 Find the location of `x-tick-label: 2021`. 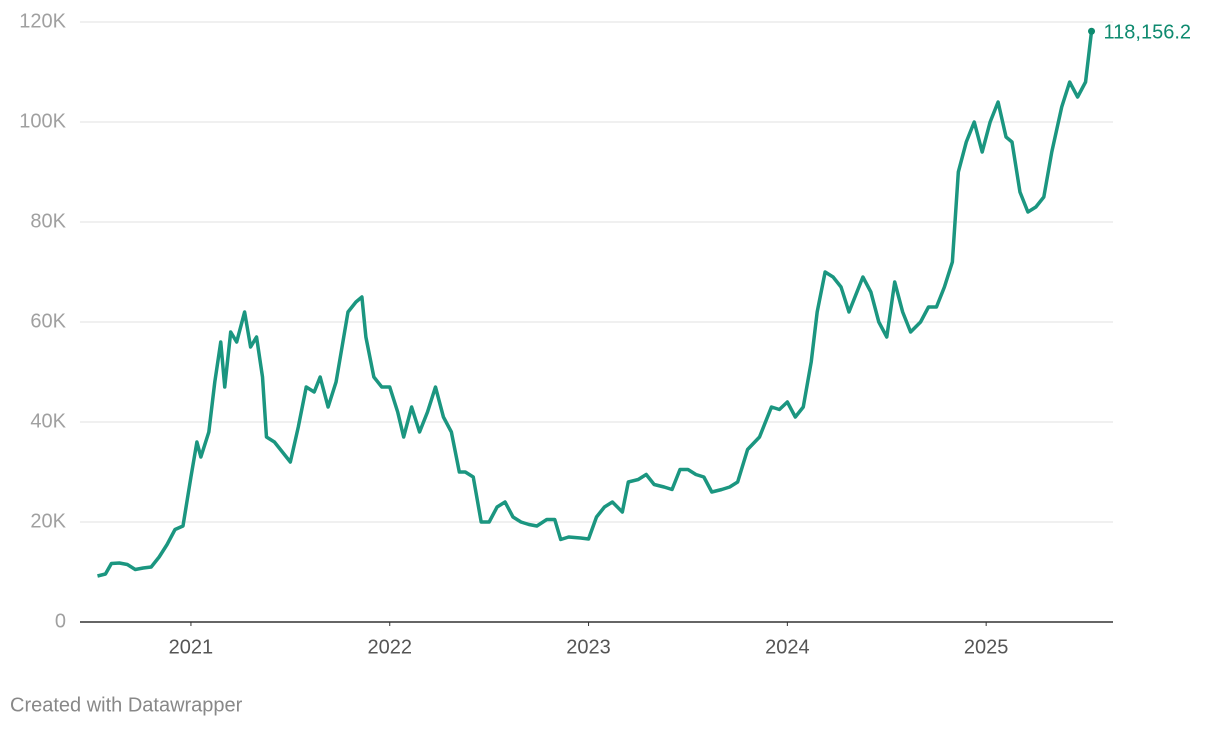

x-tick-label: 2021 is located at coordinates (191, 647).